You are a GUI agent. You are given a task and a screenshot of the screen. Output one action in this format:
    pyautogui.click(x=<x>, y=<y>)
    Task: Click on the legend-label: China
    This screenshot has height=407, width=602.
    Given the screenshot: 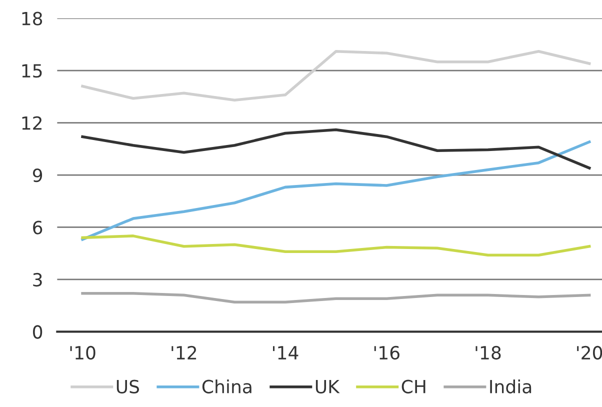 What is the action you would take?
    pyautogui.click(x=227, y=386)
    